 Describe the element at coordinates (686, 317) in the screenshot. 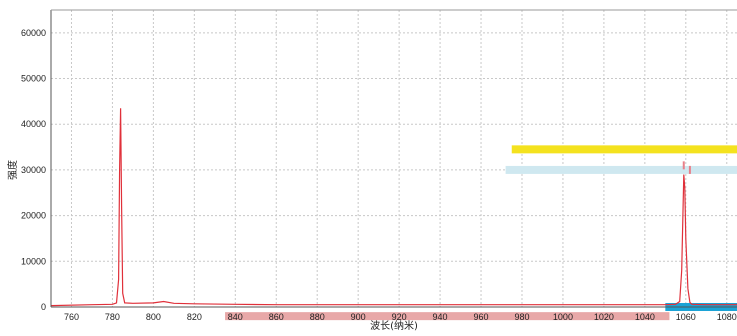

I see `x-tick-label: 1060` at that location.